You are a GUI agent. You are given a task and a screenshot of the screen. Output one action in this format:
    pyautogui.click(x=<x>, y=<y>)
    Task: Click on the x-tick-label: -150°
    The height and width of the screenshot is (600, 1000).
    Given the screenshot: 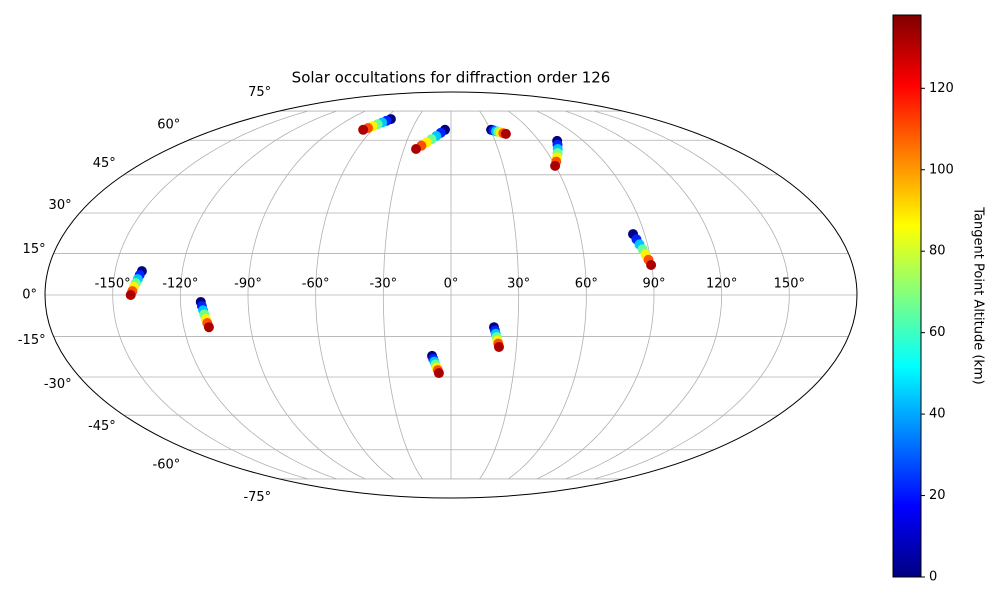 What is the action you would take?
    pyautogui.click(x=113, y=284)
    